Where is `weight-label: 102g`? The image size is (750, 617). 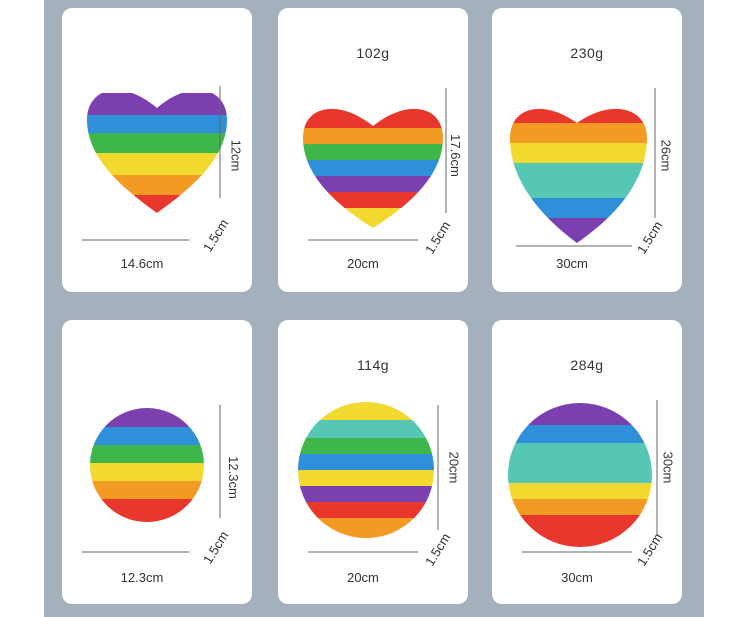
weight-label: 102g is located at coordinates (373, 53).